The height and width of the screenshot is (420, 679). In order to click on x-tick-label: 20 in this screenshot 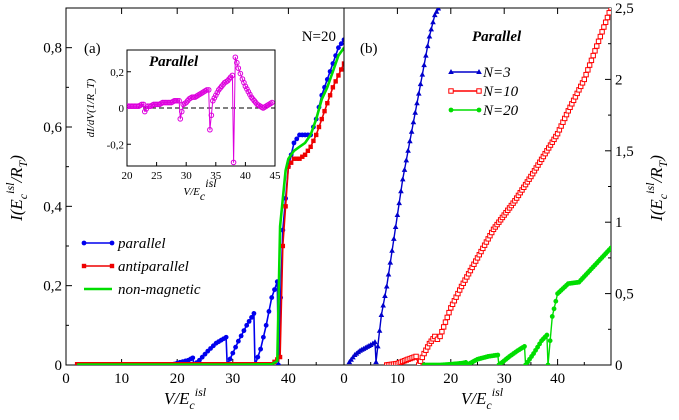, I will do `click(450, 379)`.